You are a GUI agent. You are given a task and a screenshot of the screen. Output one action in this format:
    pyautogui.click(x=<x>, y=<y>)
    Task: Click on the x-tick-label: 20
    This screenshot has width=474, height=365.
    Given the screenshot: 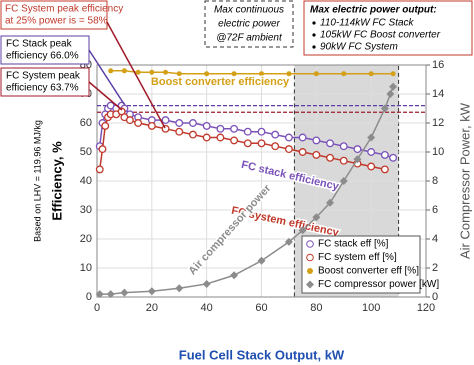 What is the action you would take?
    pyautogui.click(x=152, y=308)
    